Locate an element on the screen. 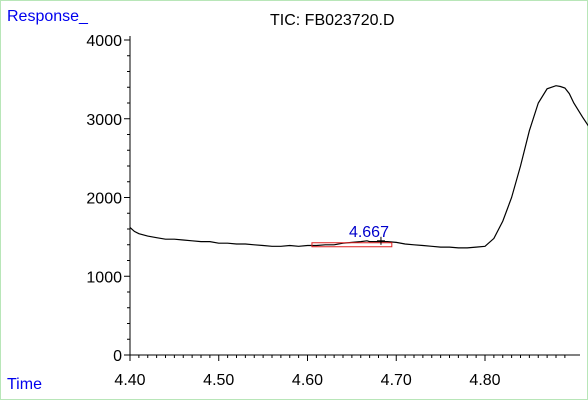 Image resolution: width=588 pixels, height=400 pixels. chart-title: TIC: FB023720.D is located at coordinates (332, 20).